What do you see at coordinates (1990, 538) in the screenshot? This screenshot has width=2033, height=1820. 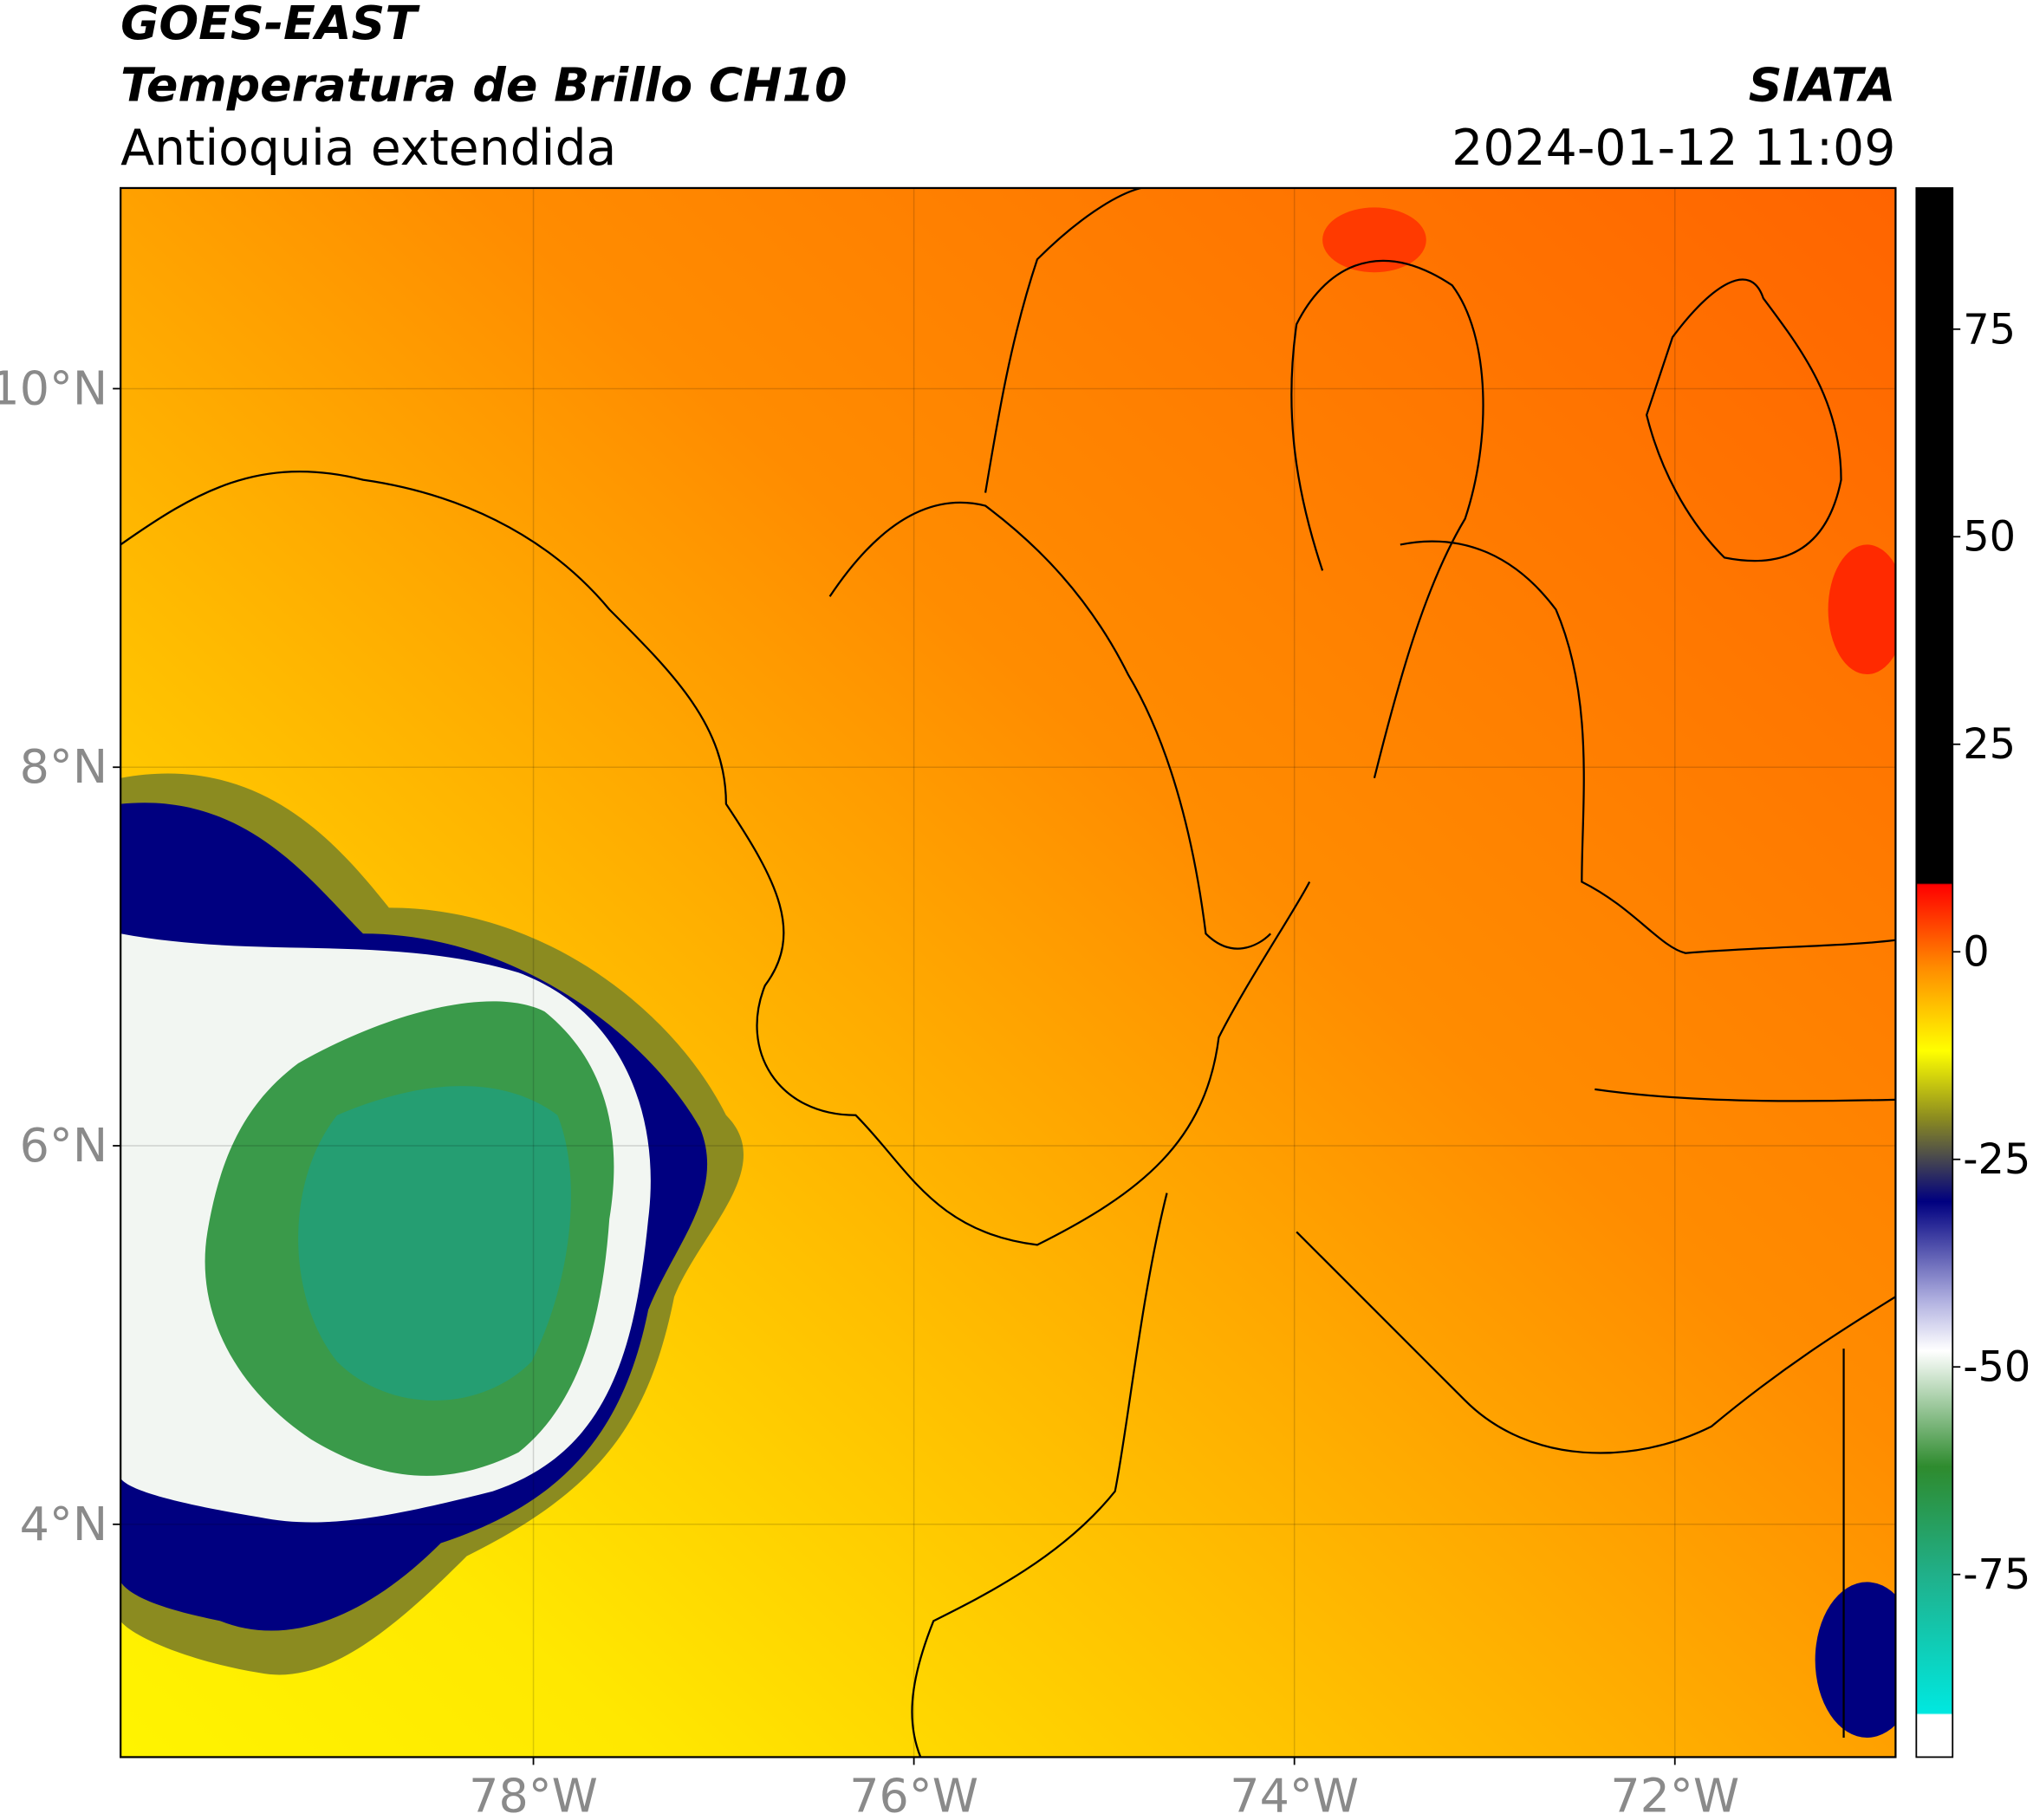 I see `colorbar-tick-label: 50` at bounding box center [1990, 538].